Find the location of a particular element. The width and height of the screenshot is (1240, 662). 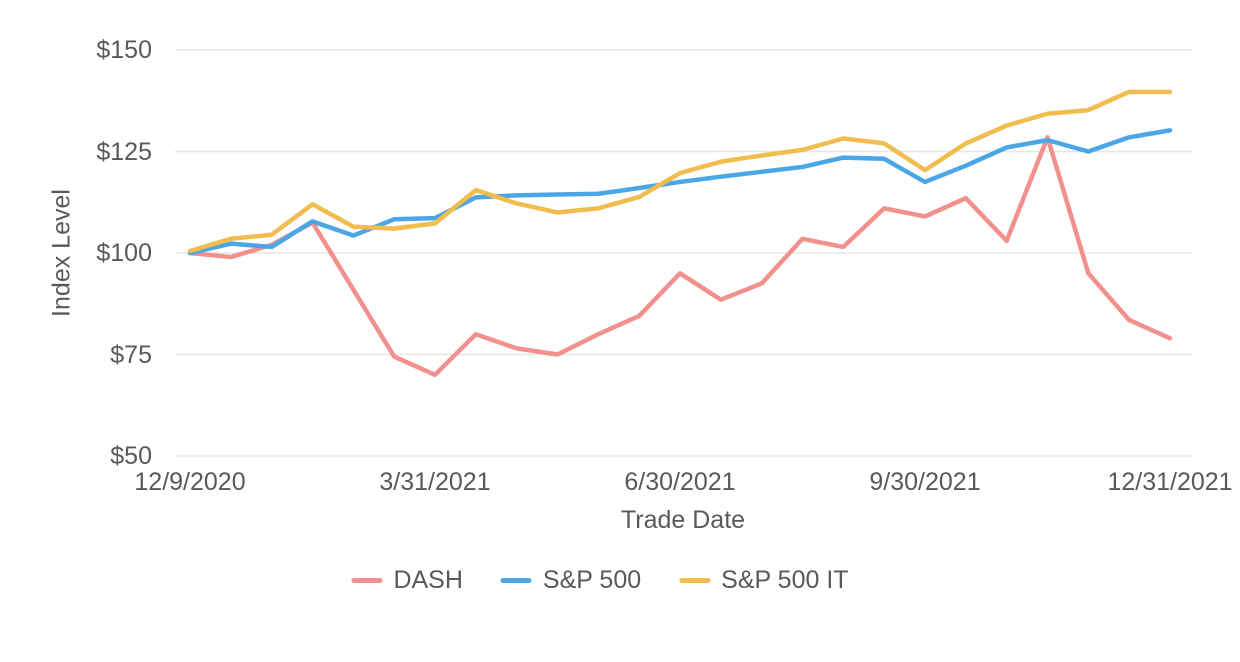

legend: DASH S&P 500 S&P 500 IT is located at coordinates (600, 580).